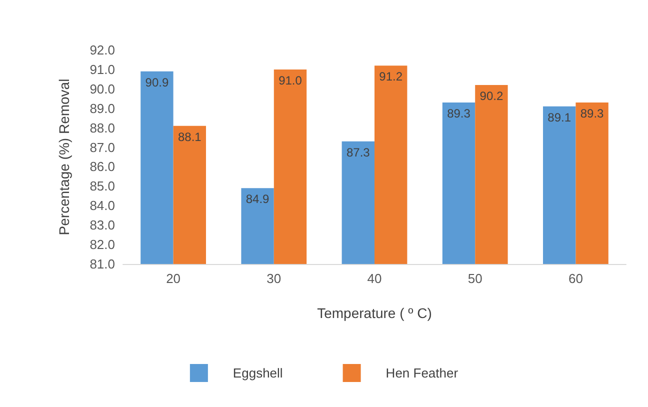 Image resolution: width=648 pixels, height=407 pixels. Describe the element at coordinates (391, 77) in the screenshot. I see `data-label: 91.2` at that location.